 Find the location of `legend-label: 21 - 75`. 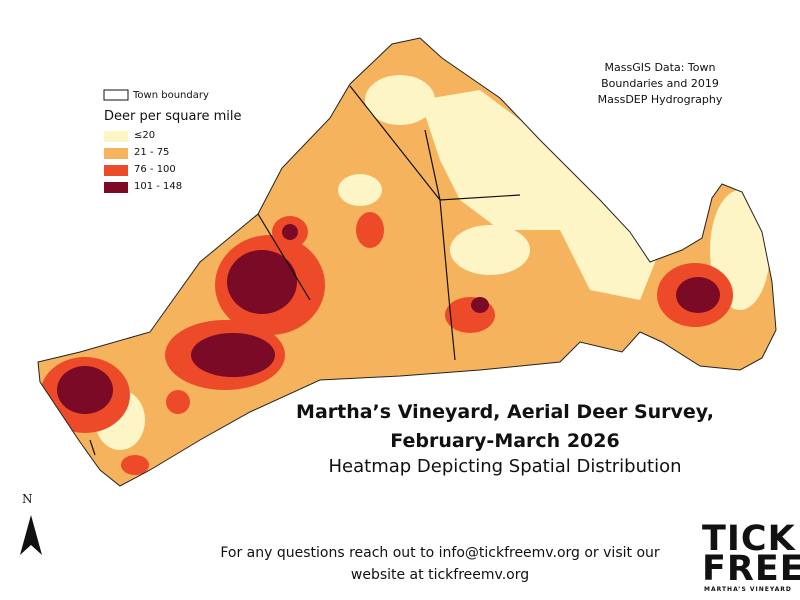

legend-label: 21 - 75 is located at coordinates (152, 152).